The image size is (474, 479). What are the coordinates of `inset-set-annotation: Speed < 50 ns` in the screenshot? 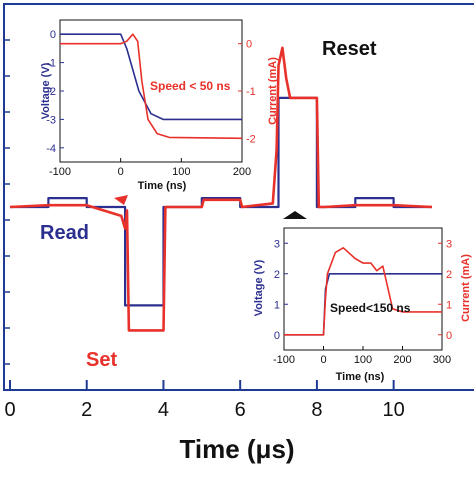 It's located at (190, 86).